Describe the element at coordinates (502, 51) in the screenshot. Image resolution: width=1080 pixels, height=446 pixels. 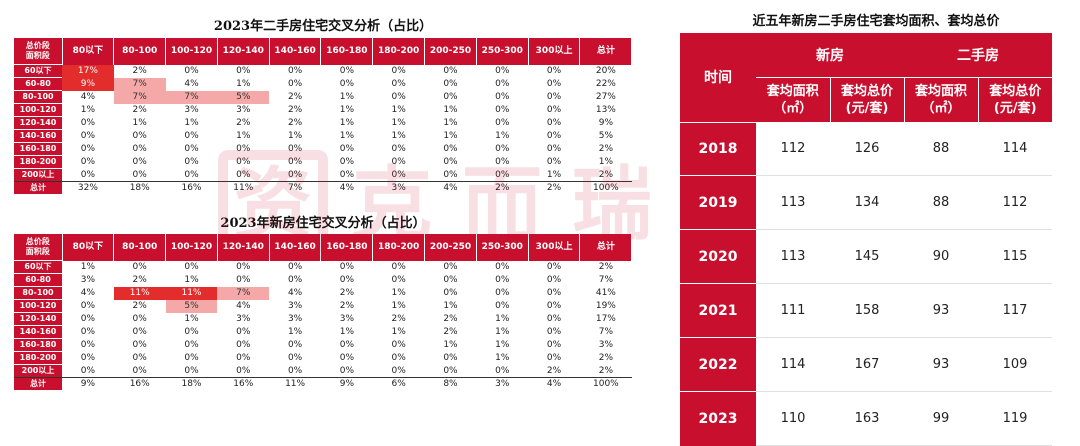
I see `column-header: 250-300` at that location.